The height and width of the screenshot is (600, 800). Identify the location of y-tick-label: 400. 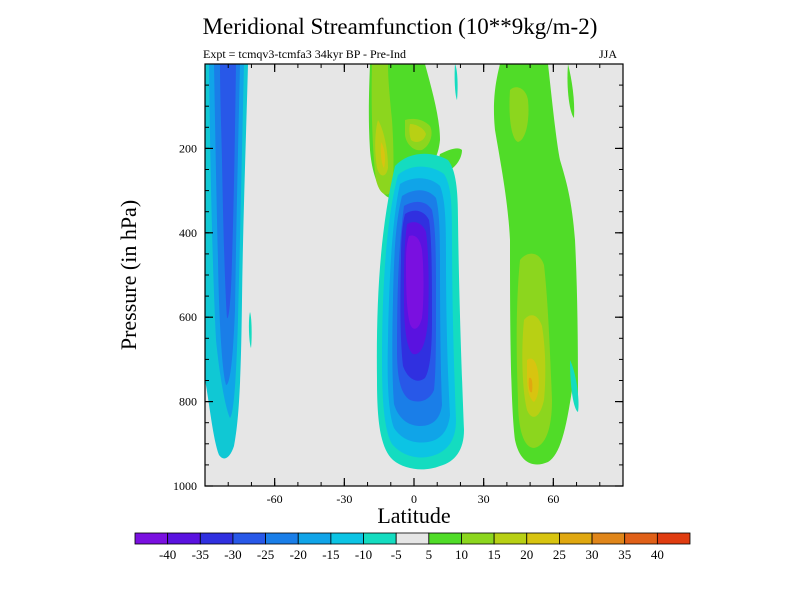
(188, 233).